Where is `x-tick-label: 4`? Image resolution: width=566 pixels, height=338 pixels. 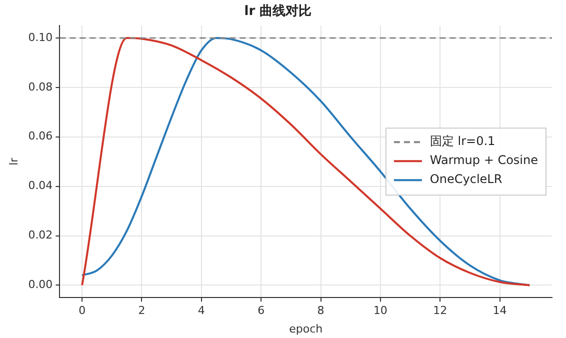 x-tick-label: 4 is located at coordinates (201, 311).